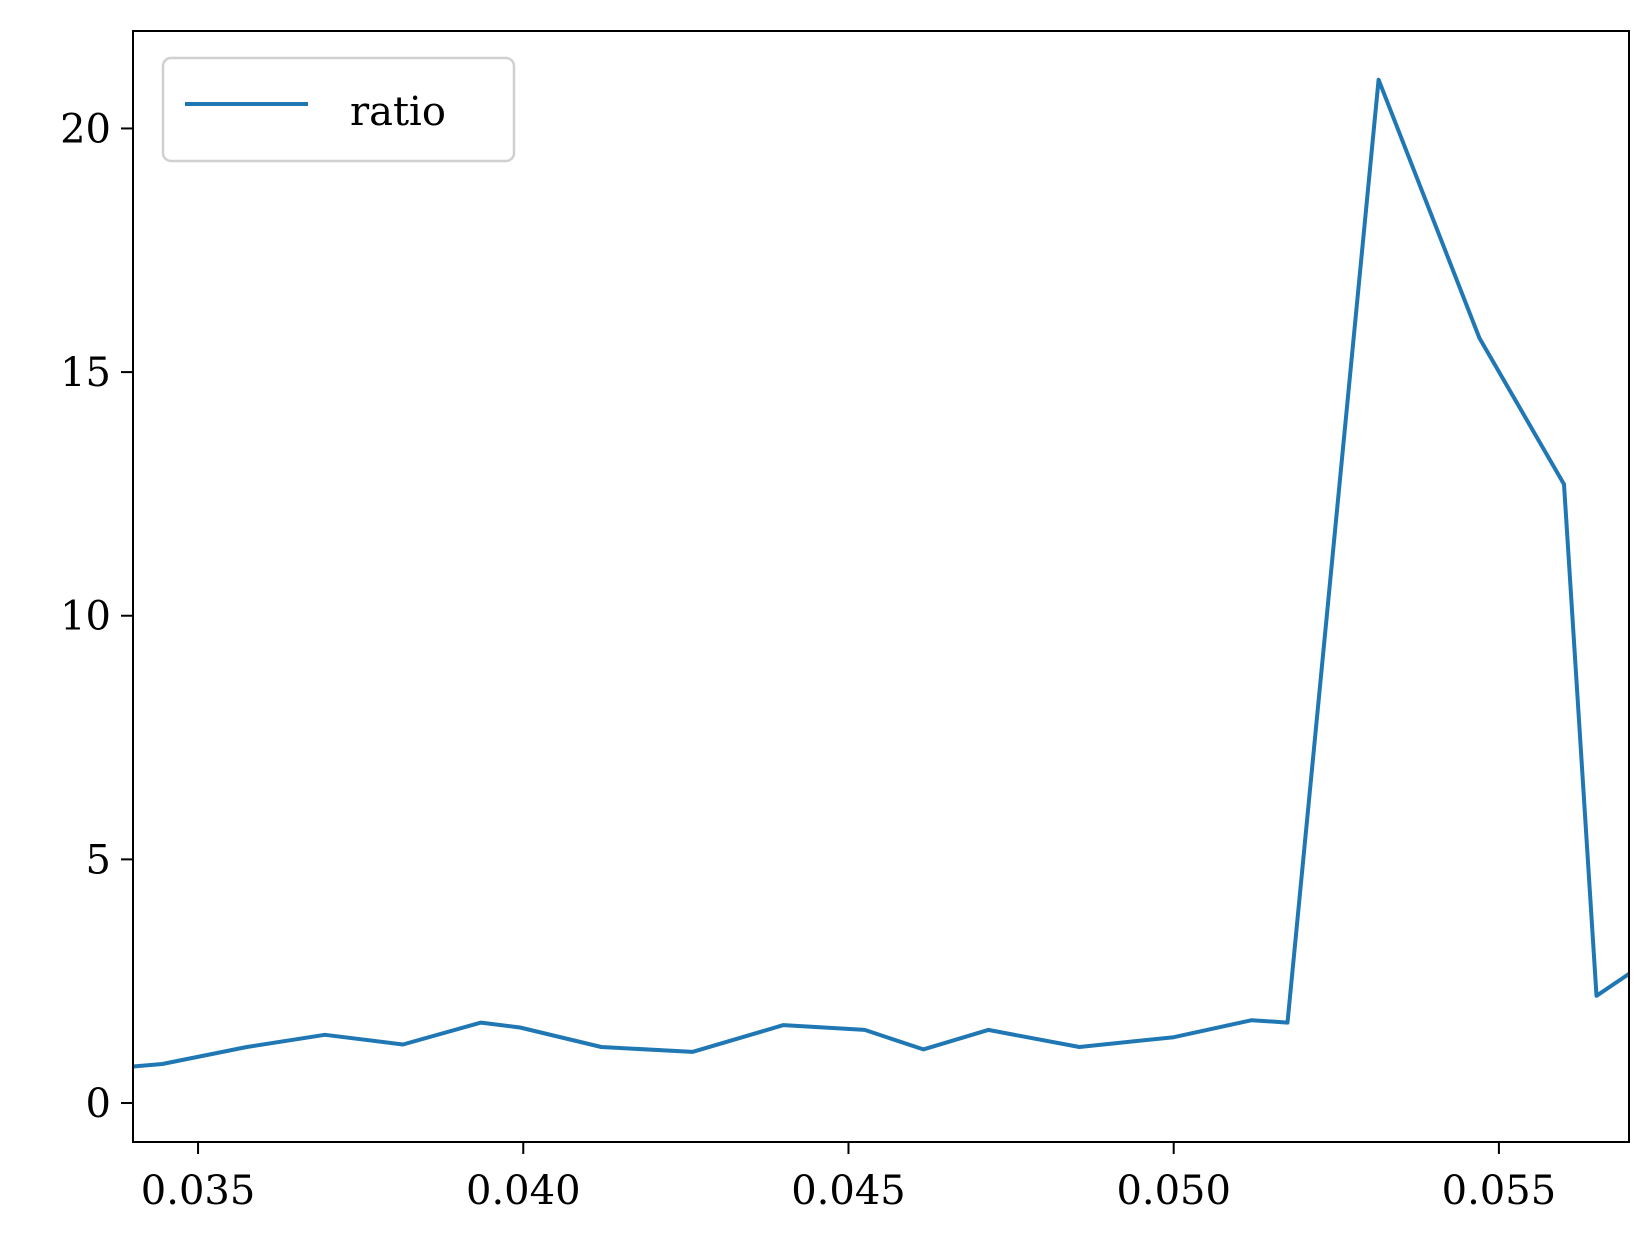  Describe the element at coordinates (523, 1191) in the screenshot. I see `x-tick-label: 0.040` at that location.